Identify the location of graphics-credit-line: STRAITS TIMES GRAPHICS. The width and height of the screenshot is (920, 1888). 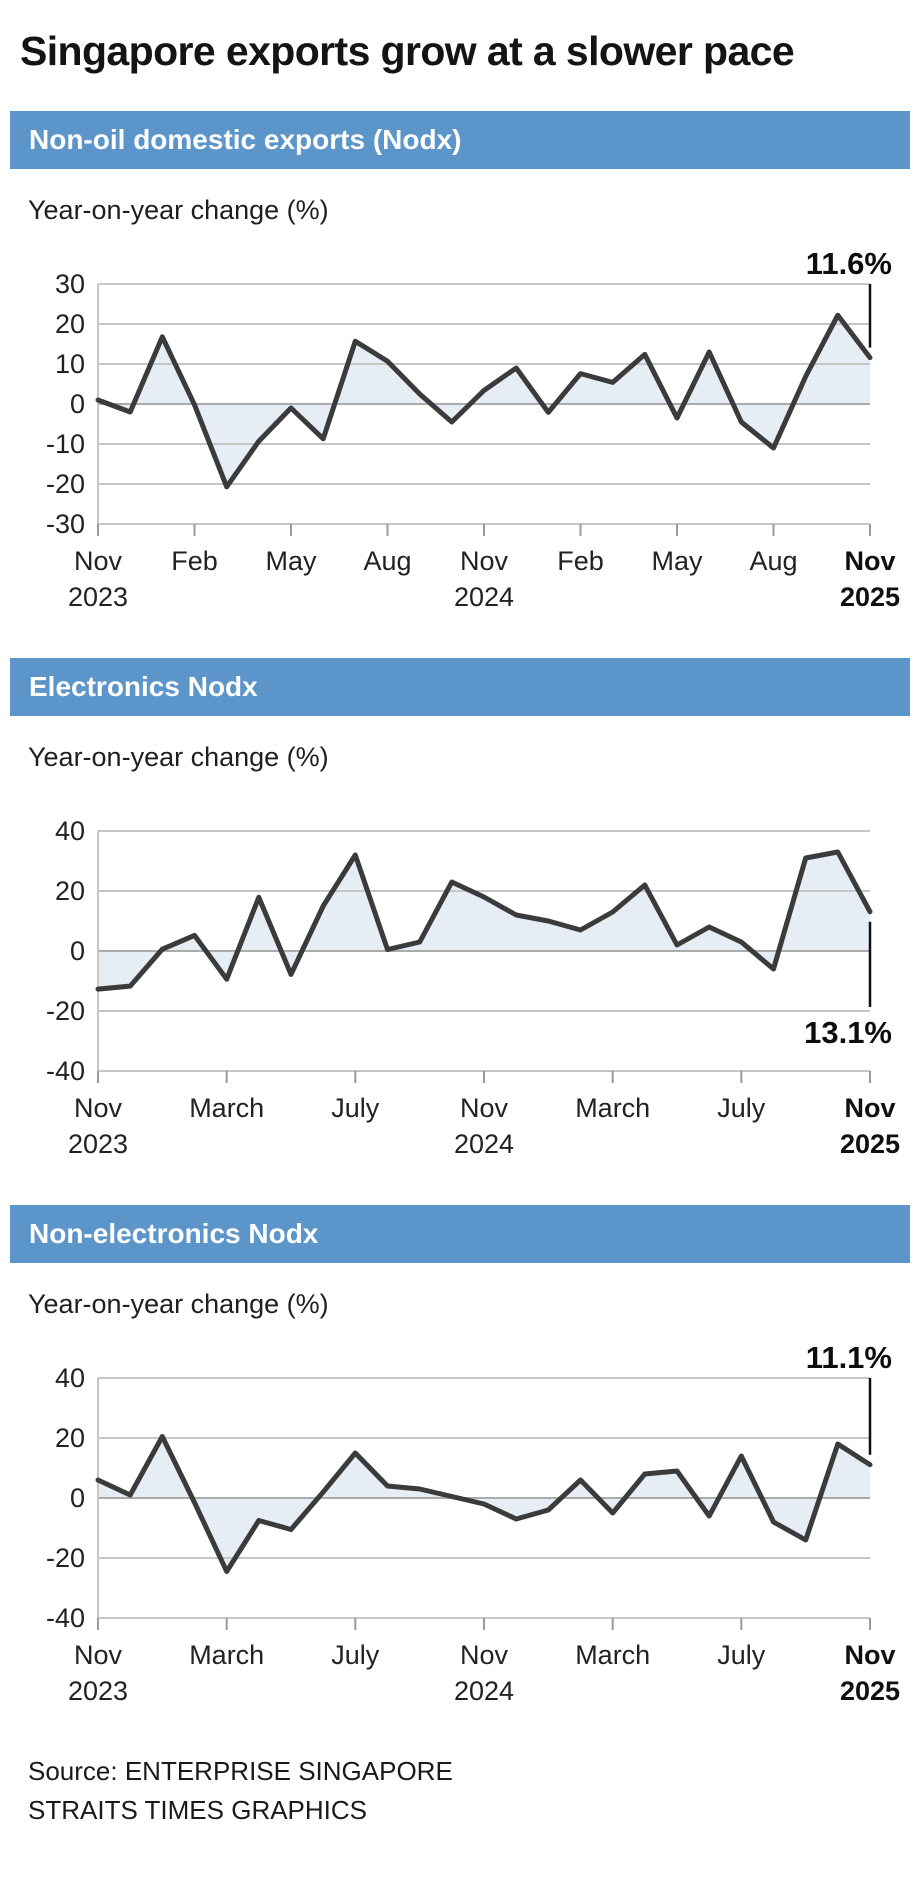
(198, 1810).